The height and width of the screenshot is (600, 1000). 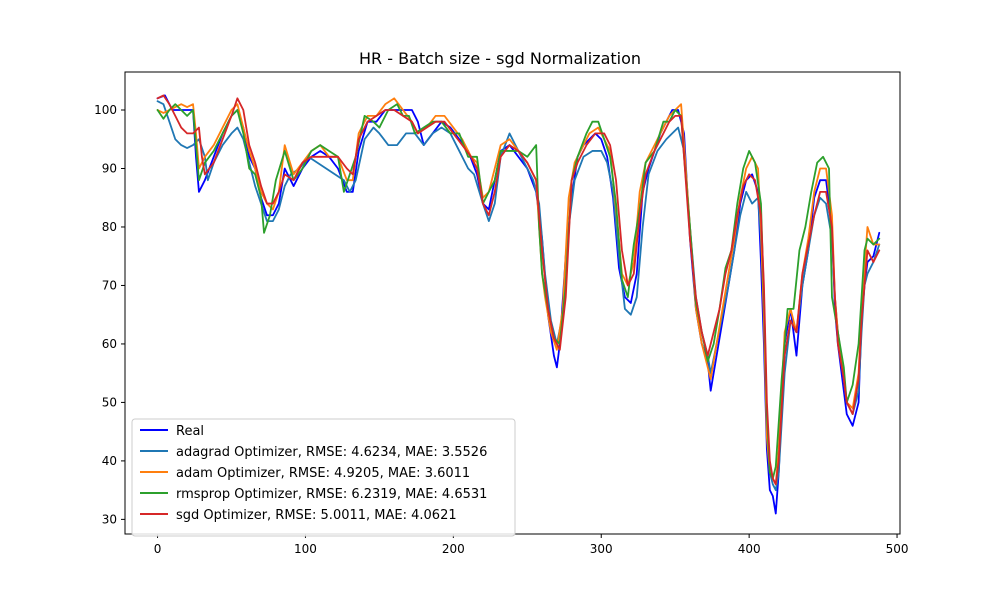 I want to click on x-tick-label: 200, so click(x=453, y=549).